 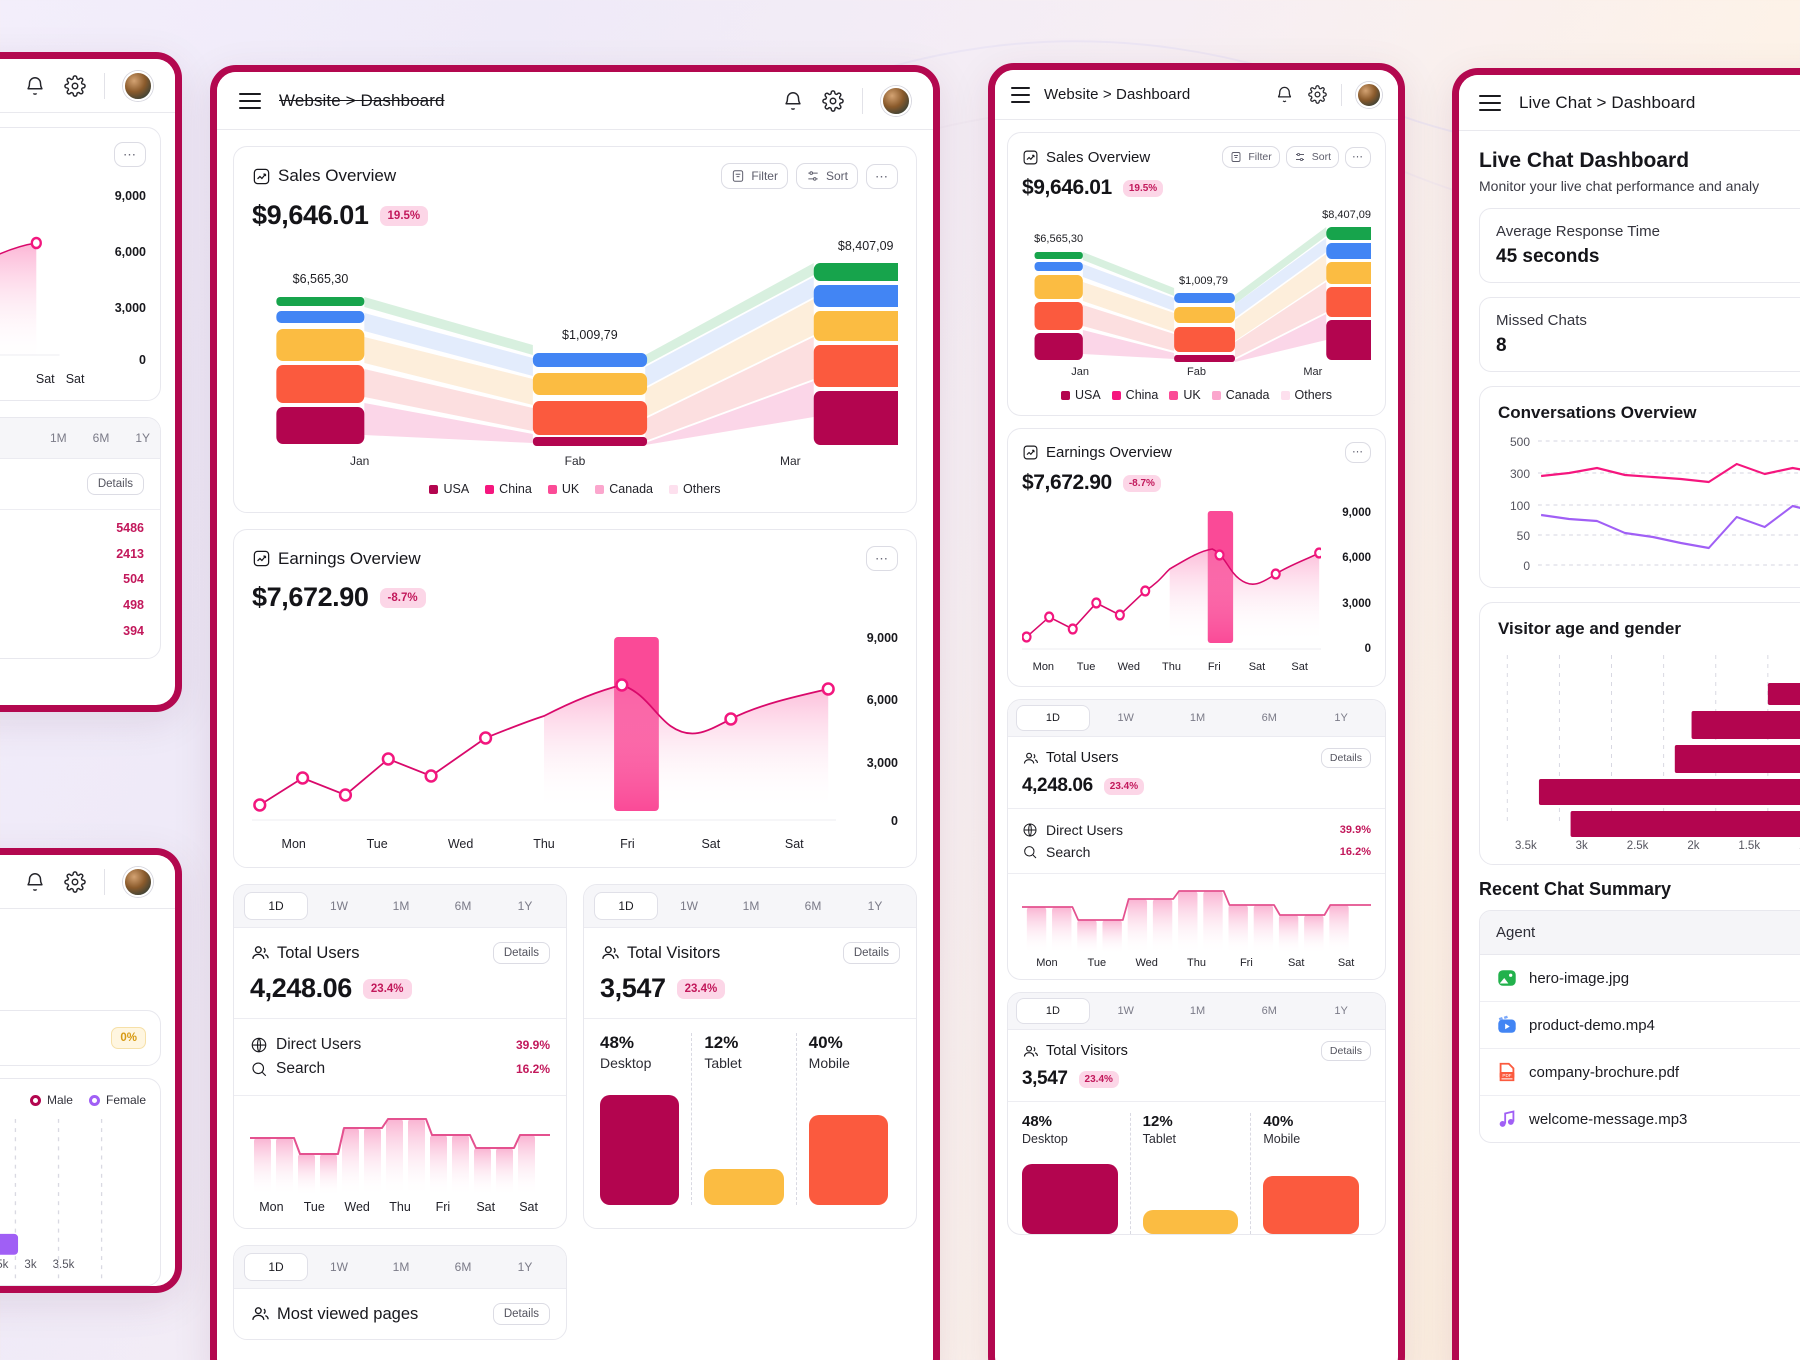 What do you see at coordinates (1196, 395) in the screenshot?
I see `sec-sales-legend: USA China UK Canada Others` at bounding box center [1196, 395].